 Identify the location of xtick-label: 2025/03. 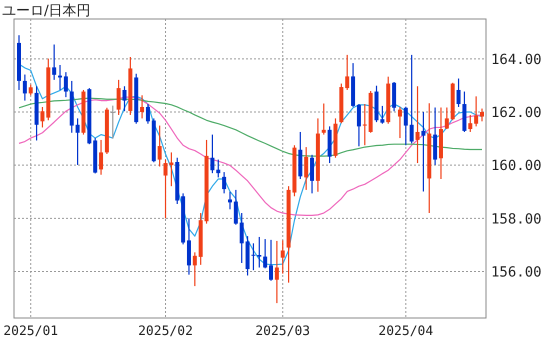
(282, 331).